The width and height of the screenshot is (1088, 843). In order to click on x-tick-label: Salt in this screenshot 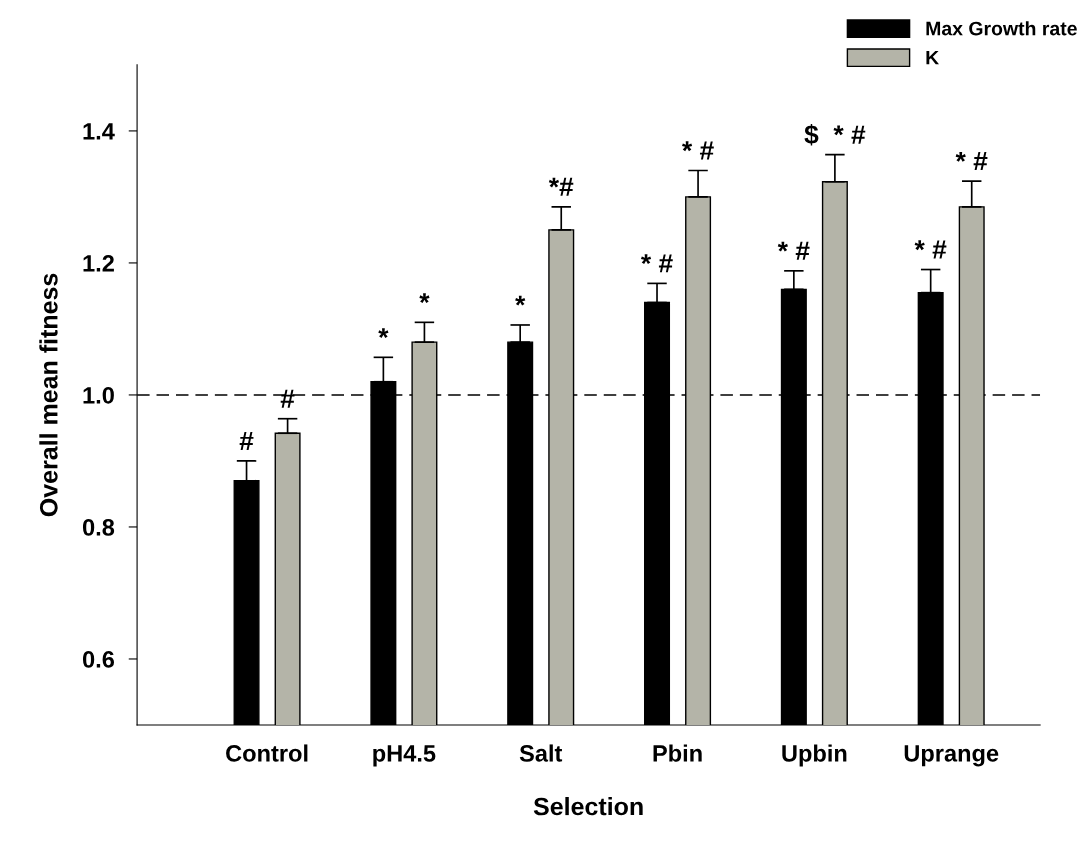, I will do `click(541, 753)`.